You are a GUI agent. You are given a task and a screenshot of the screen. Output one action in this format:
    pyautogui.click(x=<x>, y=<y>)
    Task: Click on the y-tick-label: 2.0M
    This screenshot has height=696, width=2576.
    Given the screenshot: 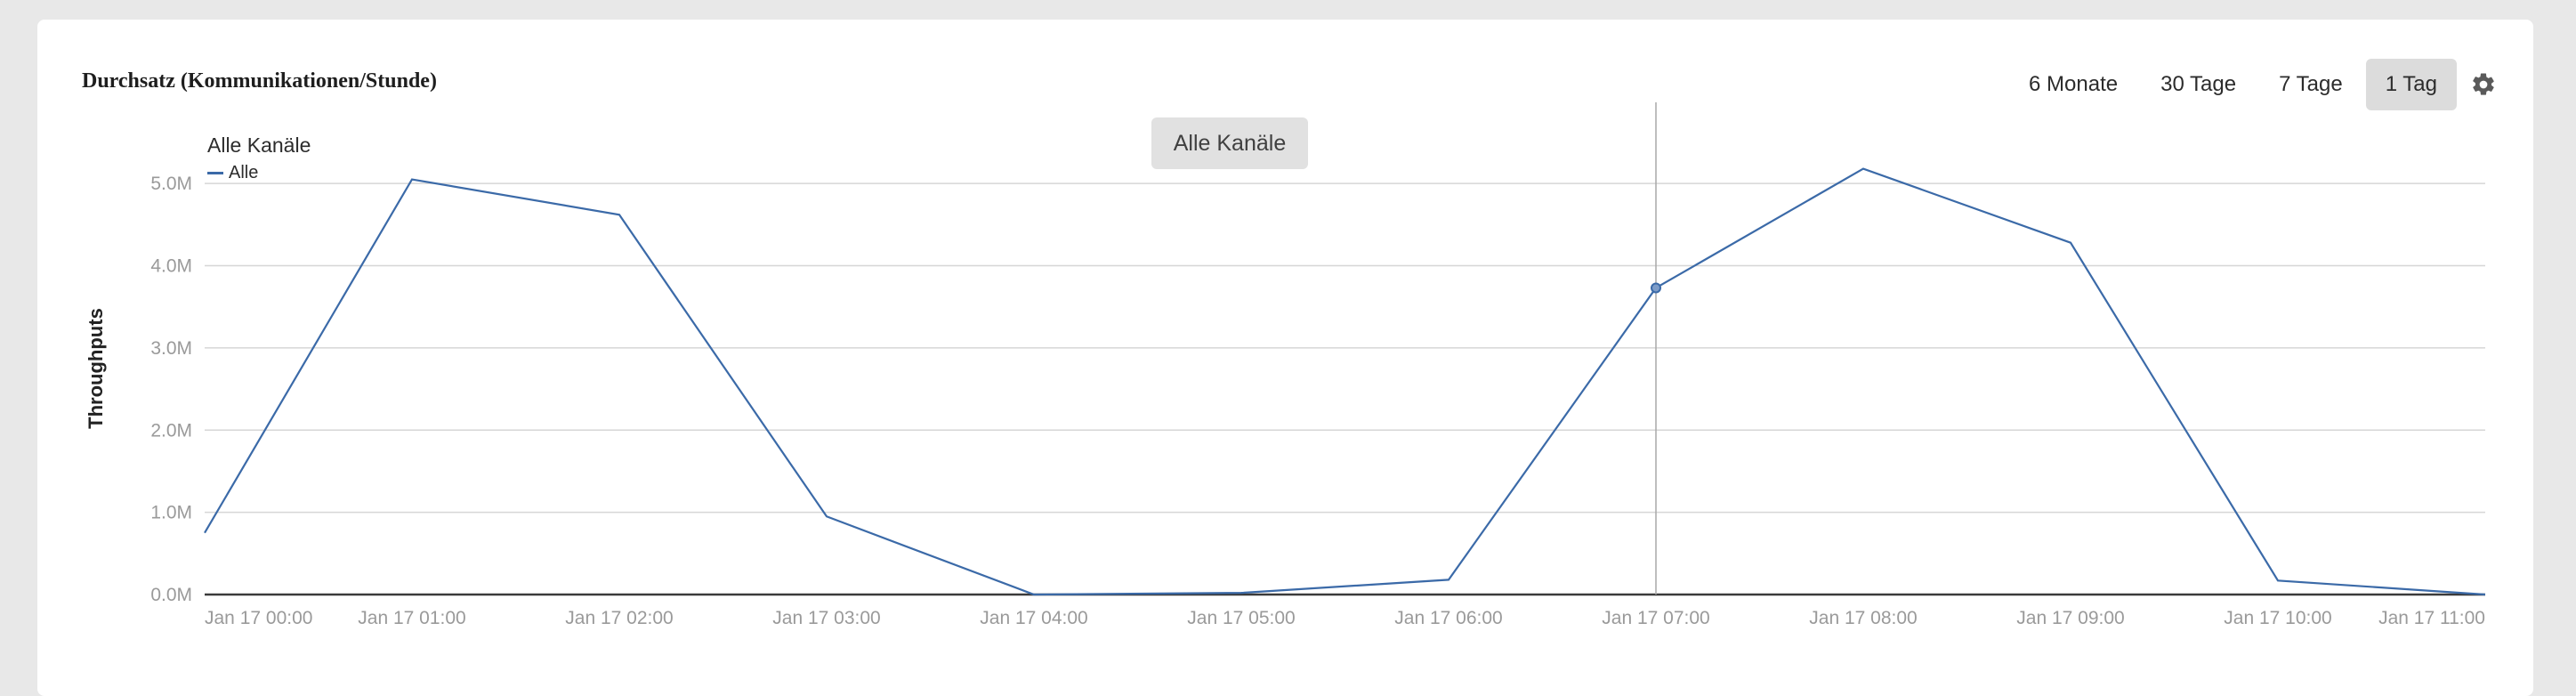 What is the action you would take?
    pyautogui.click(x=171, y=430)
    